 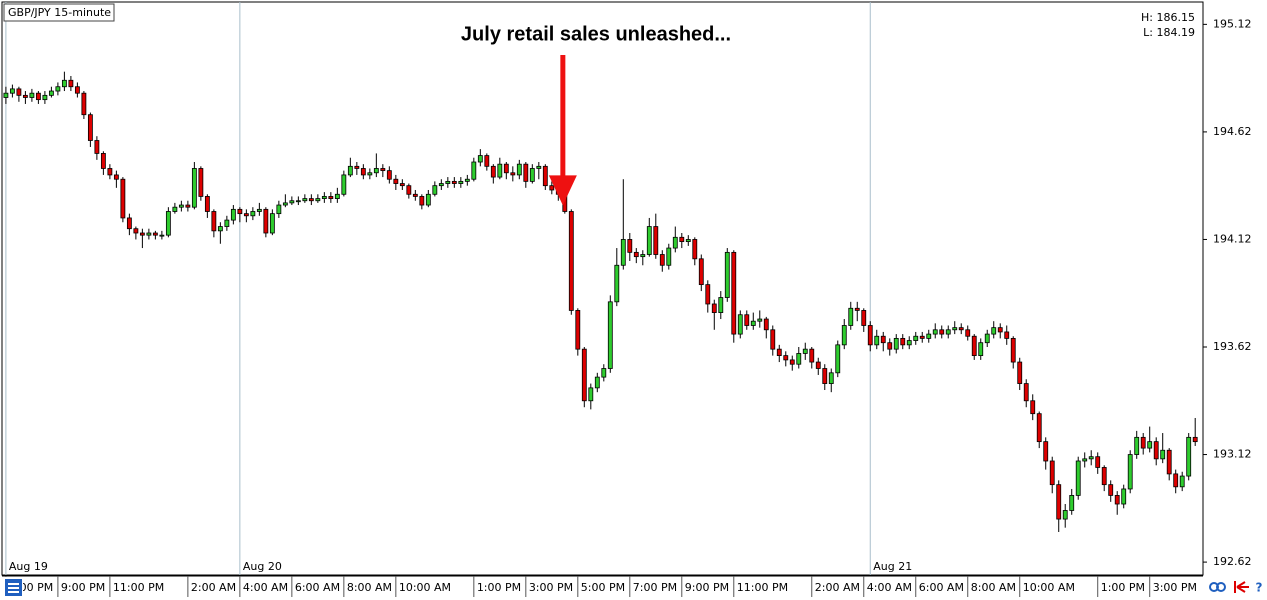 What do you see at coordinates (603, 587) in the screenshot?
I see `x-tick-label: 5:00 PM` at bounding box center [603, 587].